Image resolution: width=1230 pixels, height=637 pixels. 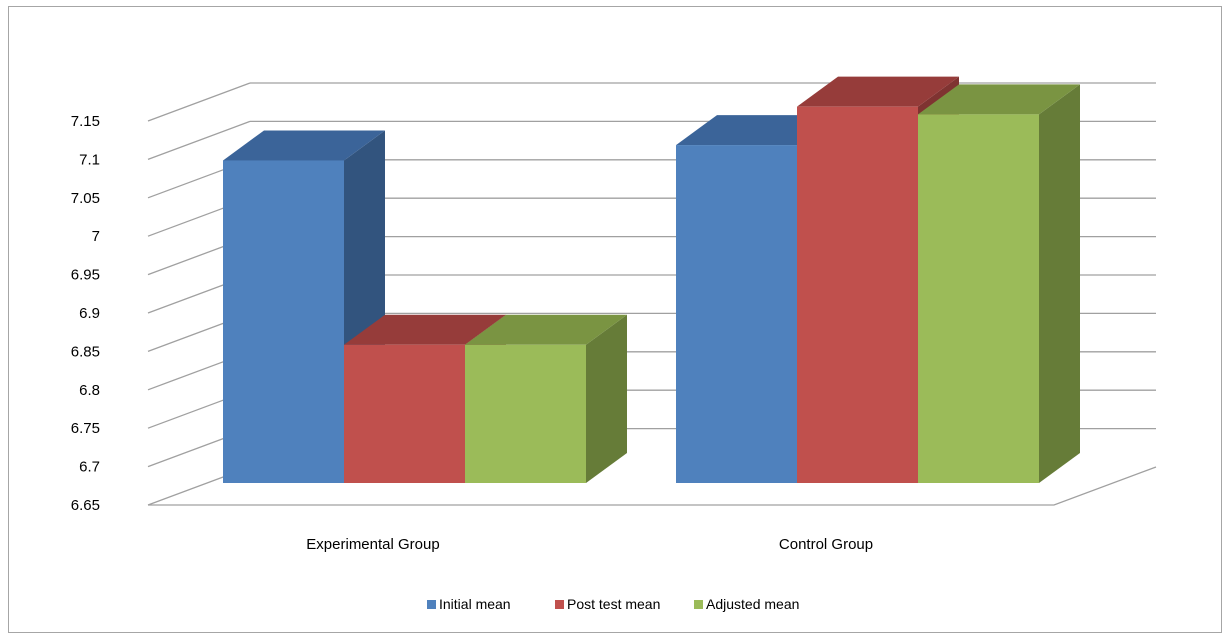 What do you see at coordinates (89, 467) in the screenshot?
I see `y-tick-label: 6.7` at bounding box center [89, 467].